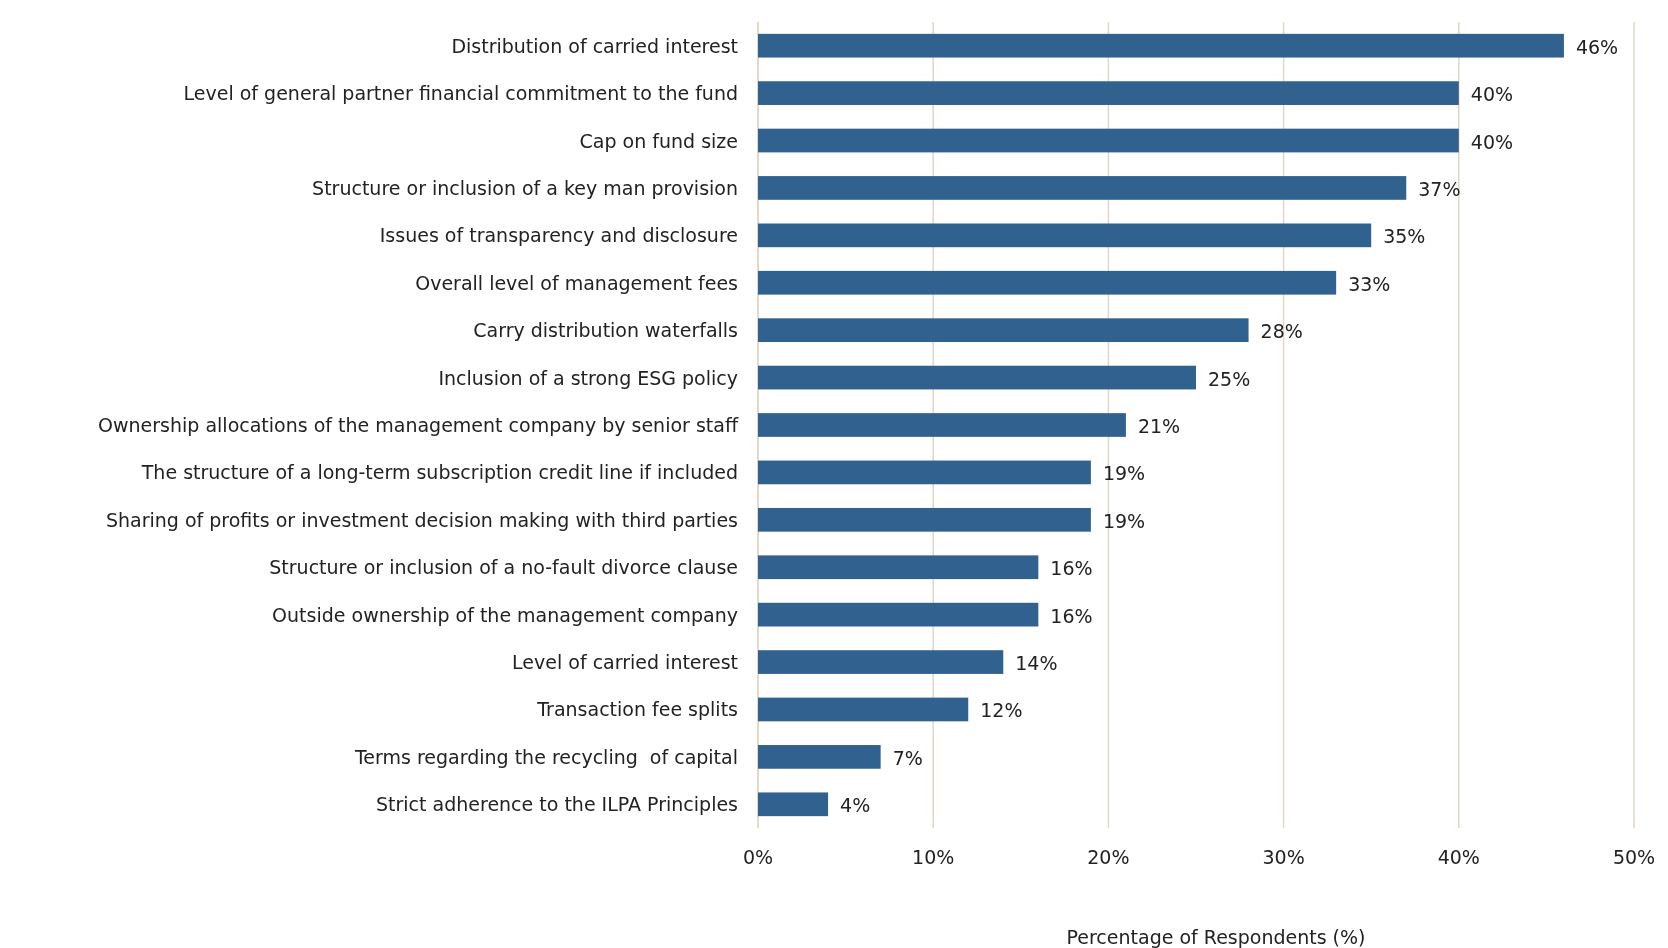  Describe the element at coordinates (1036, 663) in the screenshot. I see `data-label: 14%` at that location.